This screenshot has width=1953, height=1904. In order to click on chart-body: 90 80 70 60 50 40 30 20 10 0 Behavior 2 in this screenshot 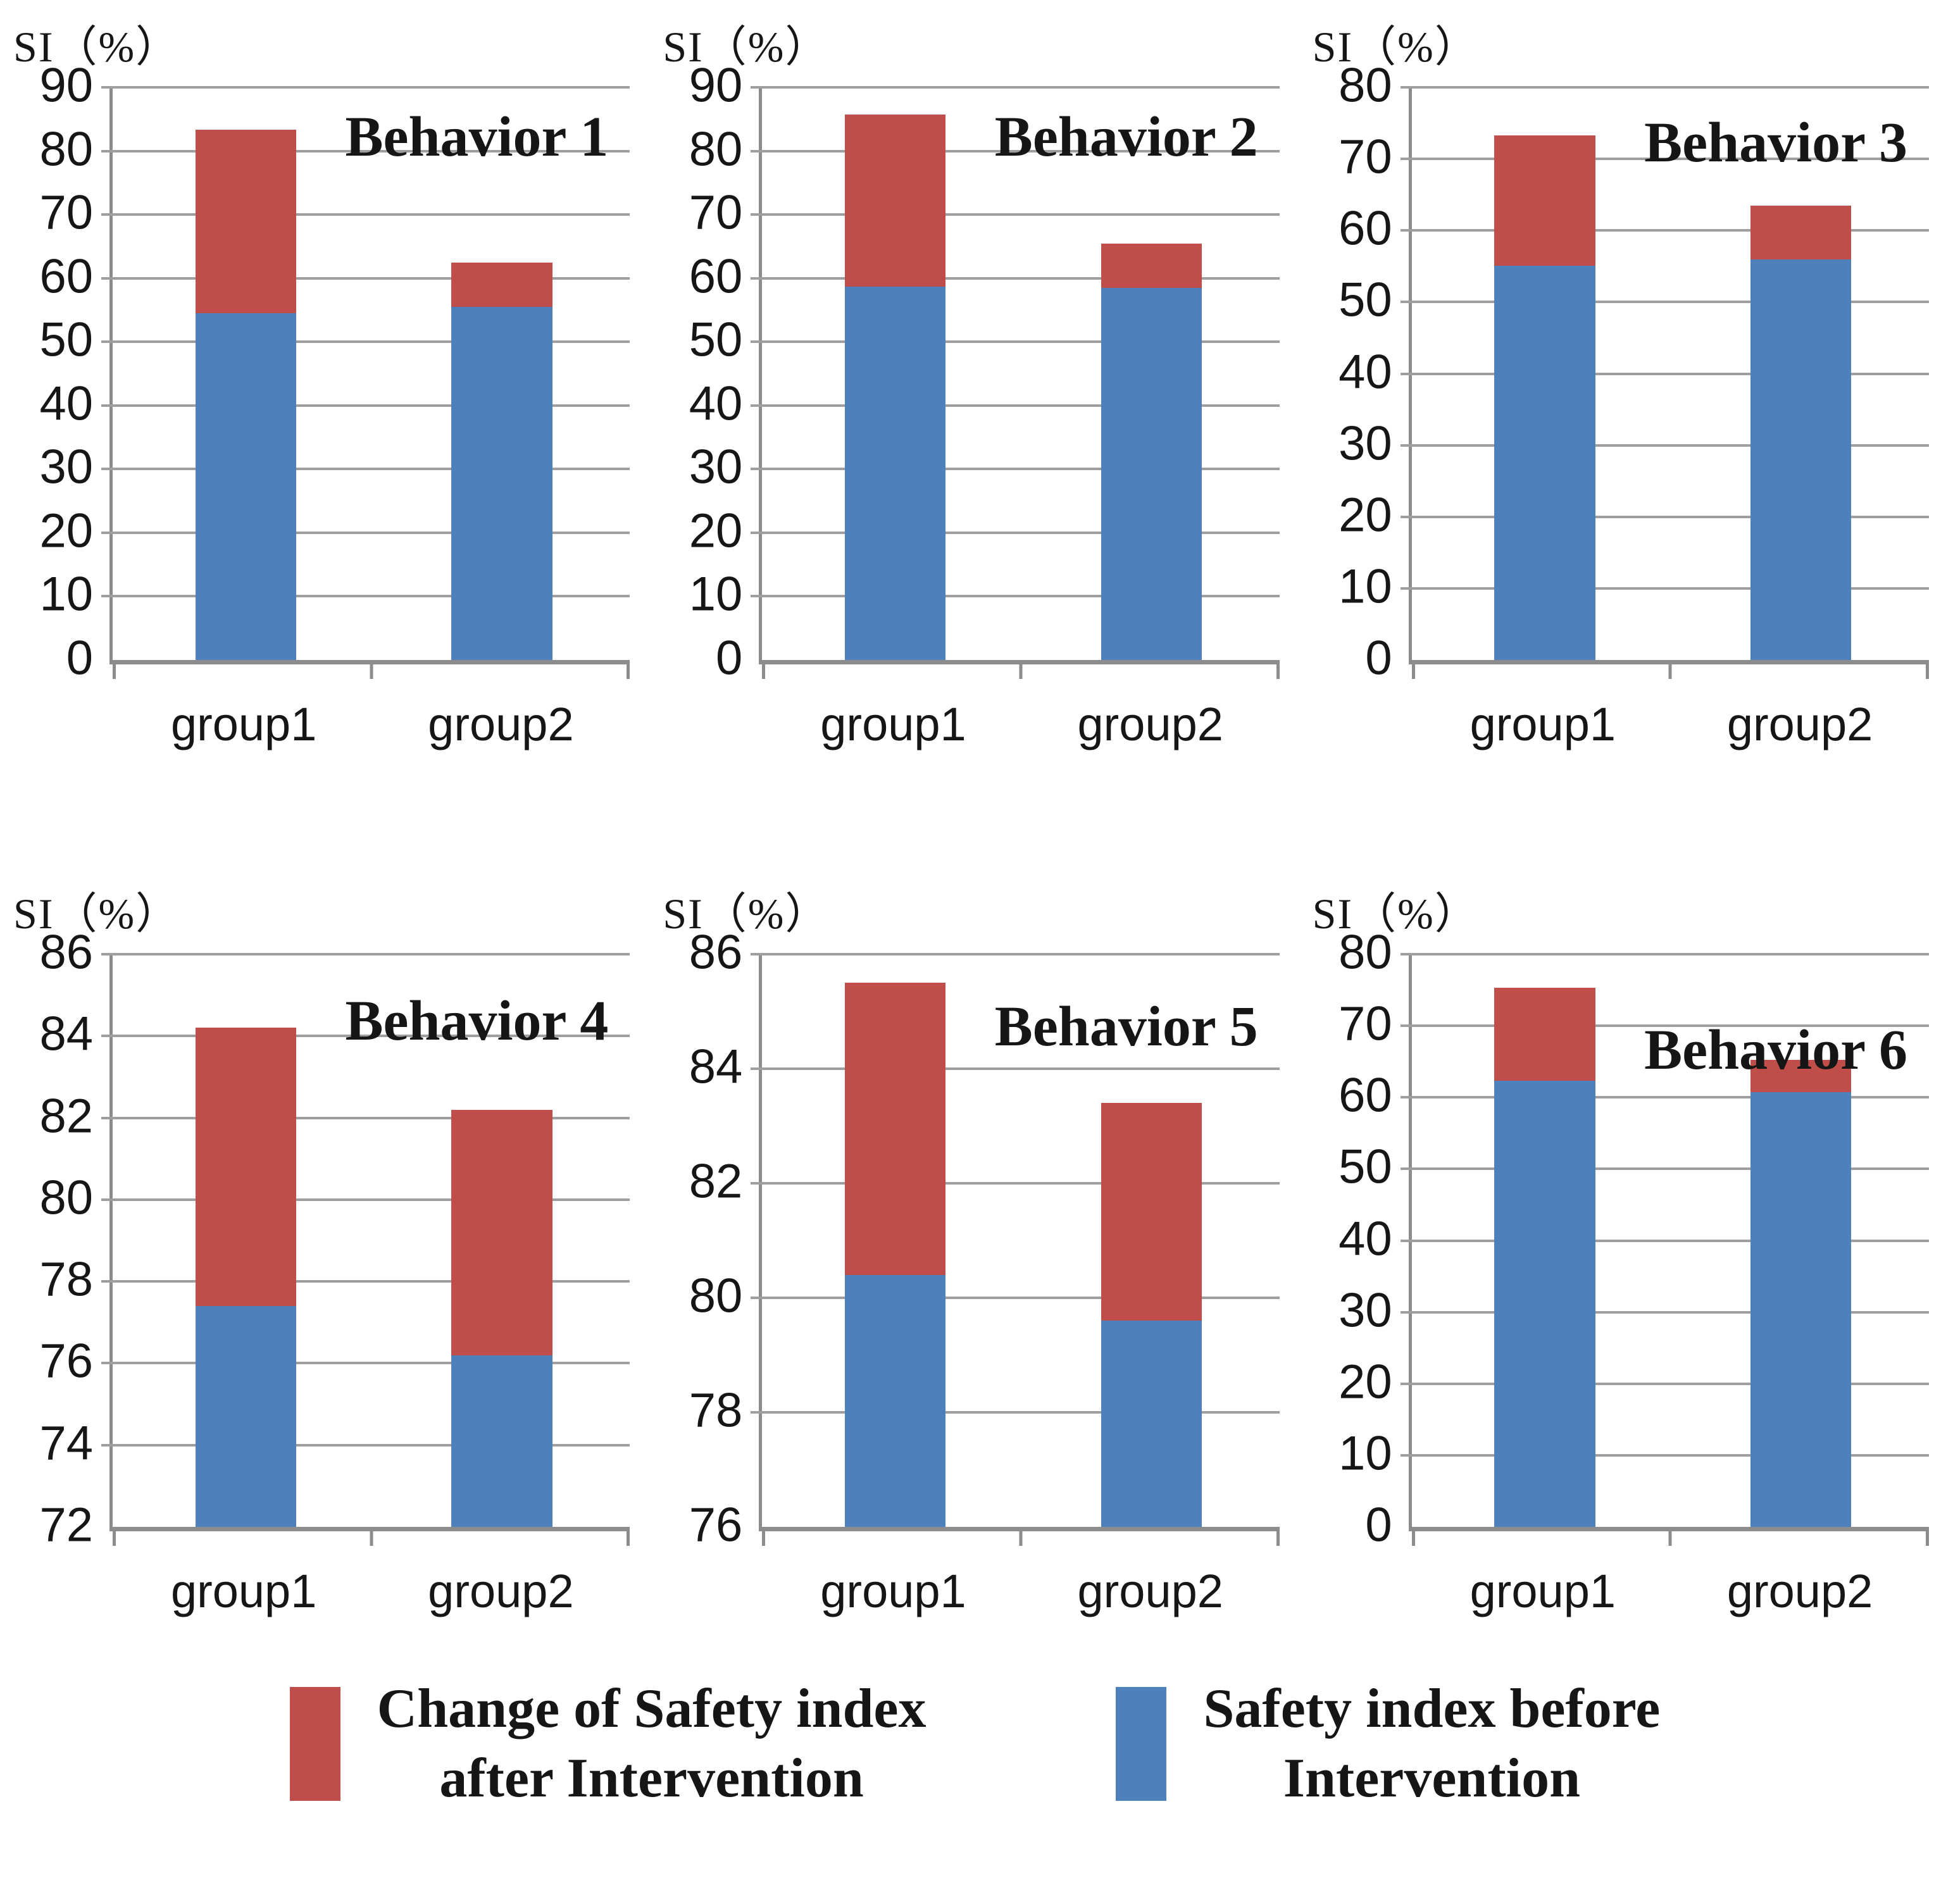, I will do `click(975, 371)`.